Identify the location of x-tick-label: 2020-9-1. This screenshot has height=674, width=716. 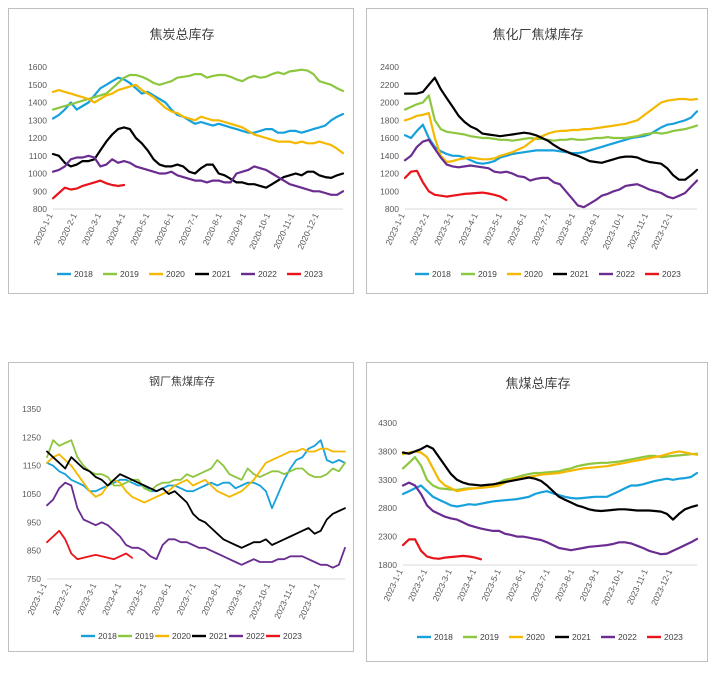
(237, 228).